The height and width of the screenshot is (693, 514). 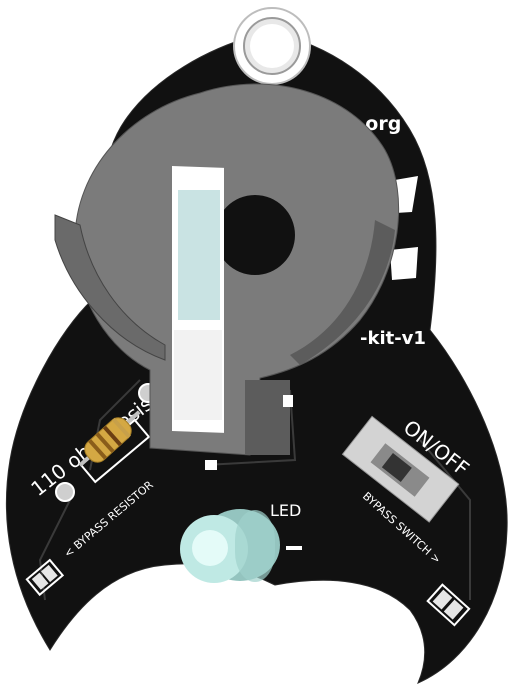 What do you see at coordinates (272, 46) in the screenshot?
I see `keyring-hole-icon` at bounding box center [272, 46].